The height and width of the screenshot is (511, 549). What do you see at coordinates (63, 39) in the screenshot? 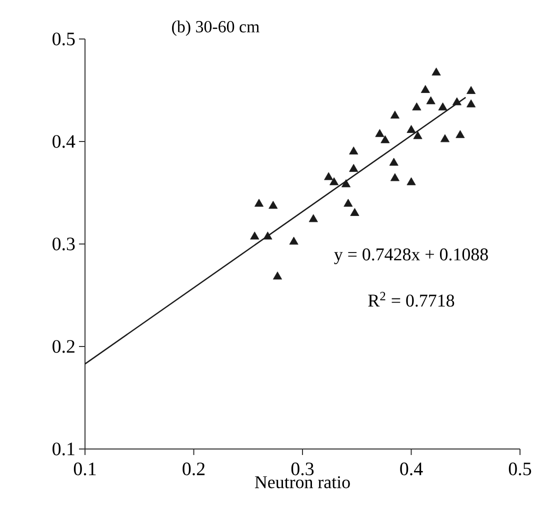
I see `y-tick-label: 0.5` at bounding box center [63, 39].